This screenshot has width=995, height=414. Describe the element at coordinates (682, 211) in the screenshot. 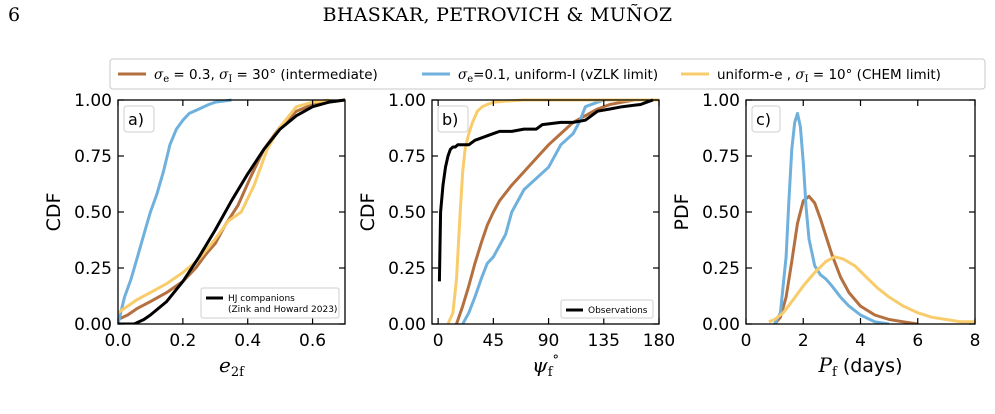

I see `y-axis-label: PDF` at that location.